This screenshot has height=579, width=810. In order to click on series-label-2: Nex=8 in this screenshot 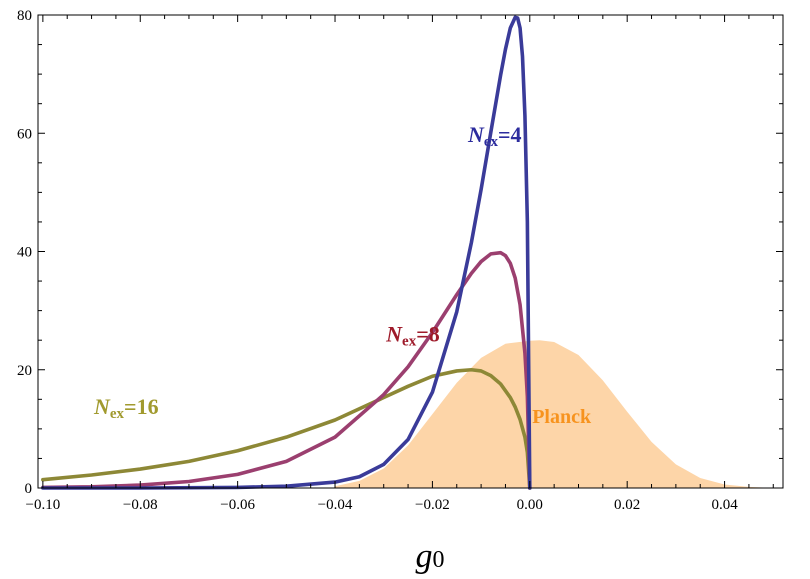, I will do `click(412, 335)`.